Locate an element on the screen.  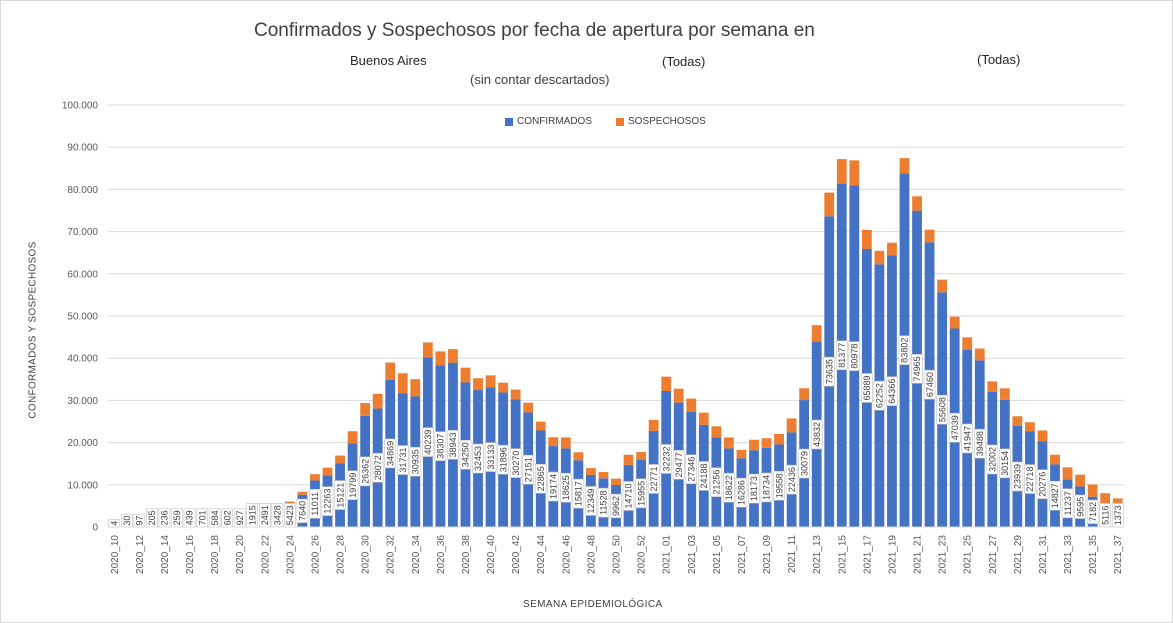
data-label-text: 9595 is located at coordinates (1080, 507).